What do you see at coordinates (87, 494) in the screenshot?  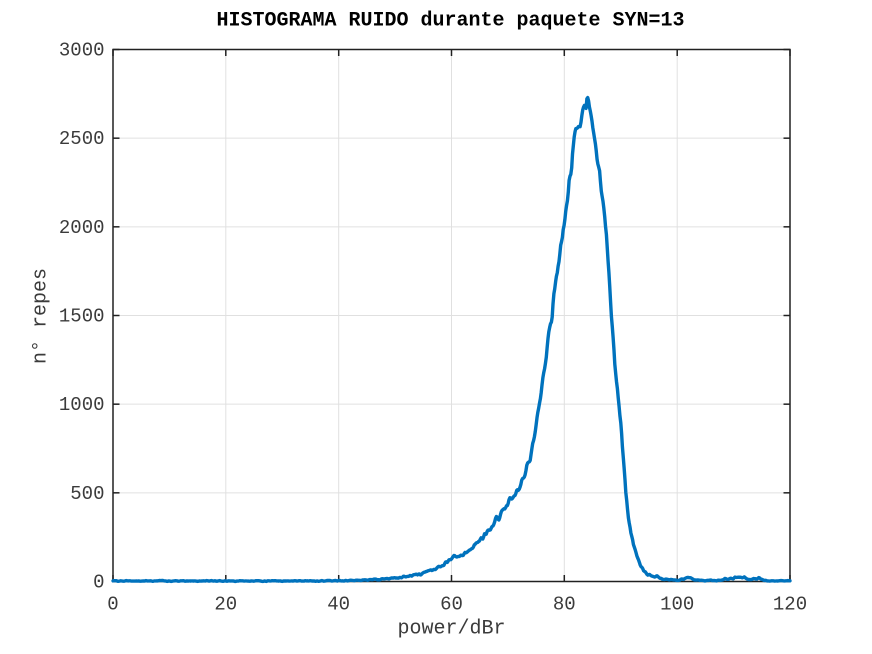 I see `svg-text: 500` at bounding box center [87, 494].